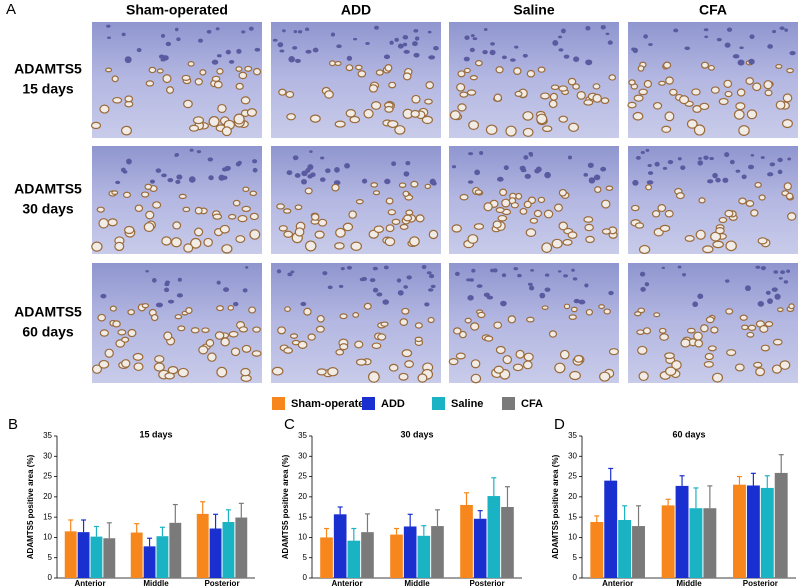  I want to click on panel-label: C, so click(289, 424).